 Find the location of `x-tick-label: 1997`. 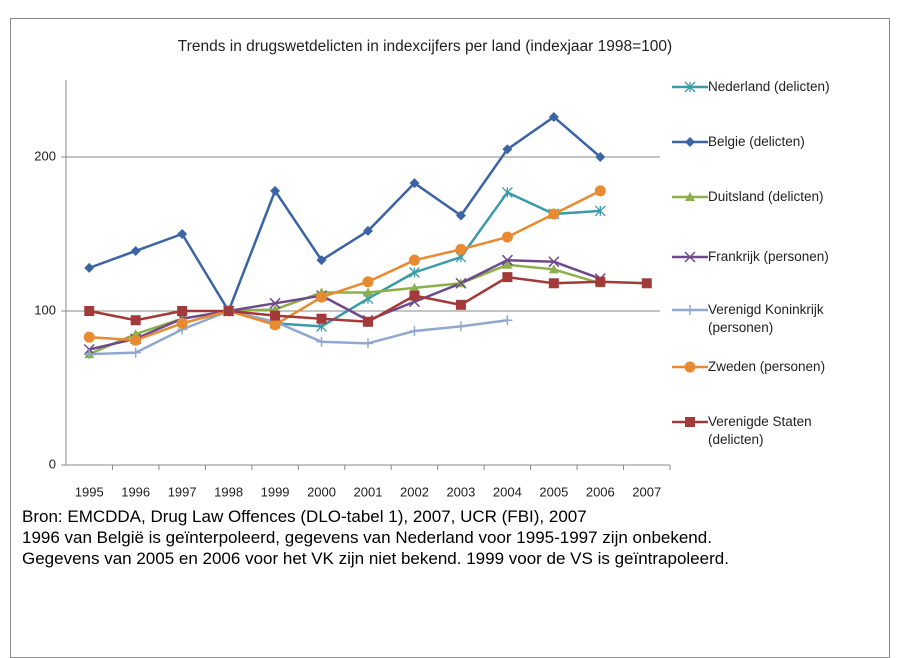

x-tick-label: 1997 is located at coordinates (182, 491).